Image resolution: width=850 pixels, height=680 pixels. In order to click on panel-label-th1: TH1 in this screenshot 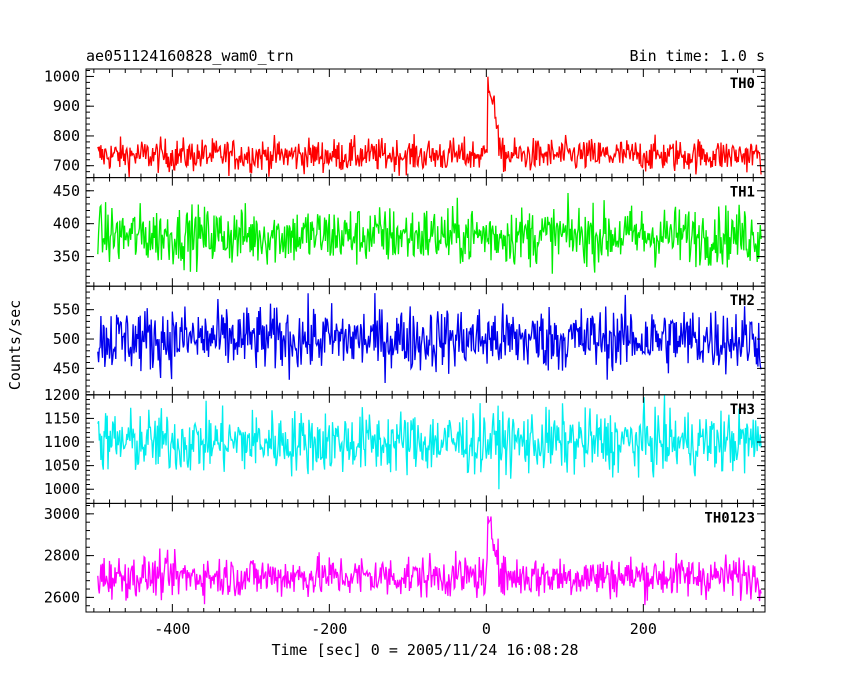, I will do `click(742, 193)`.